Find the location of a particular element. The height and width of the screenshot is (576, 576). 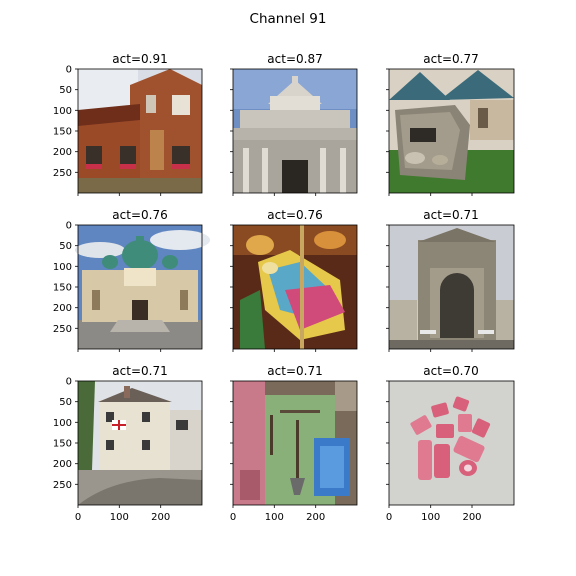

panel-9-ticks: 0 100 200 is located at coordinates (434, 451).